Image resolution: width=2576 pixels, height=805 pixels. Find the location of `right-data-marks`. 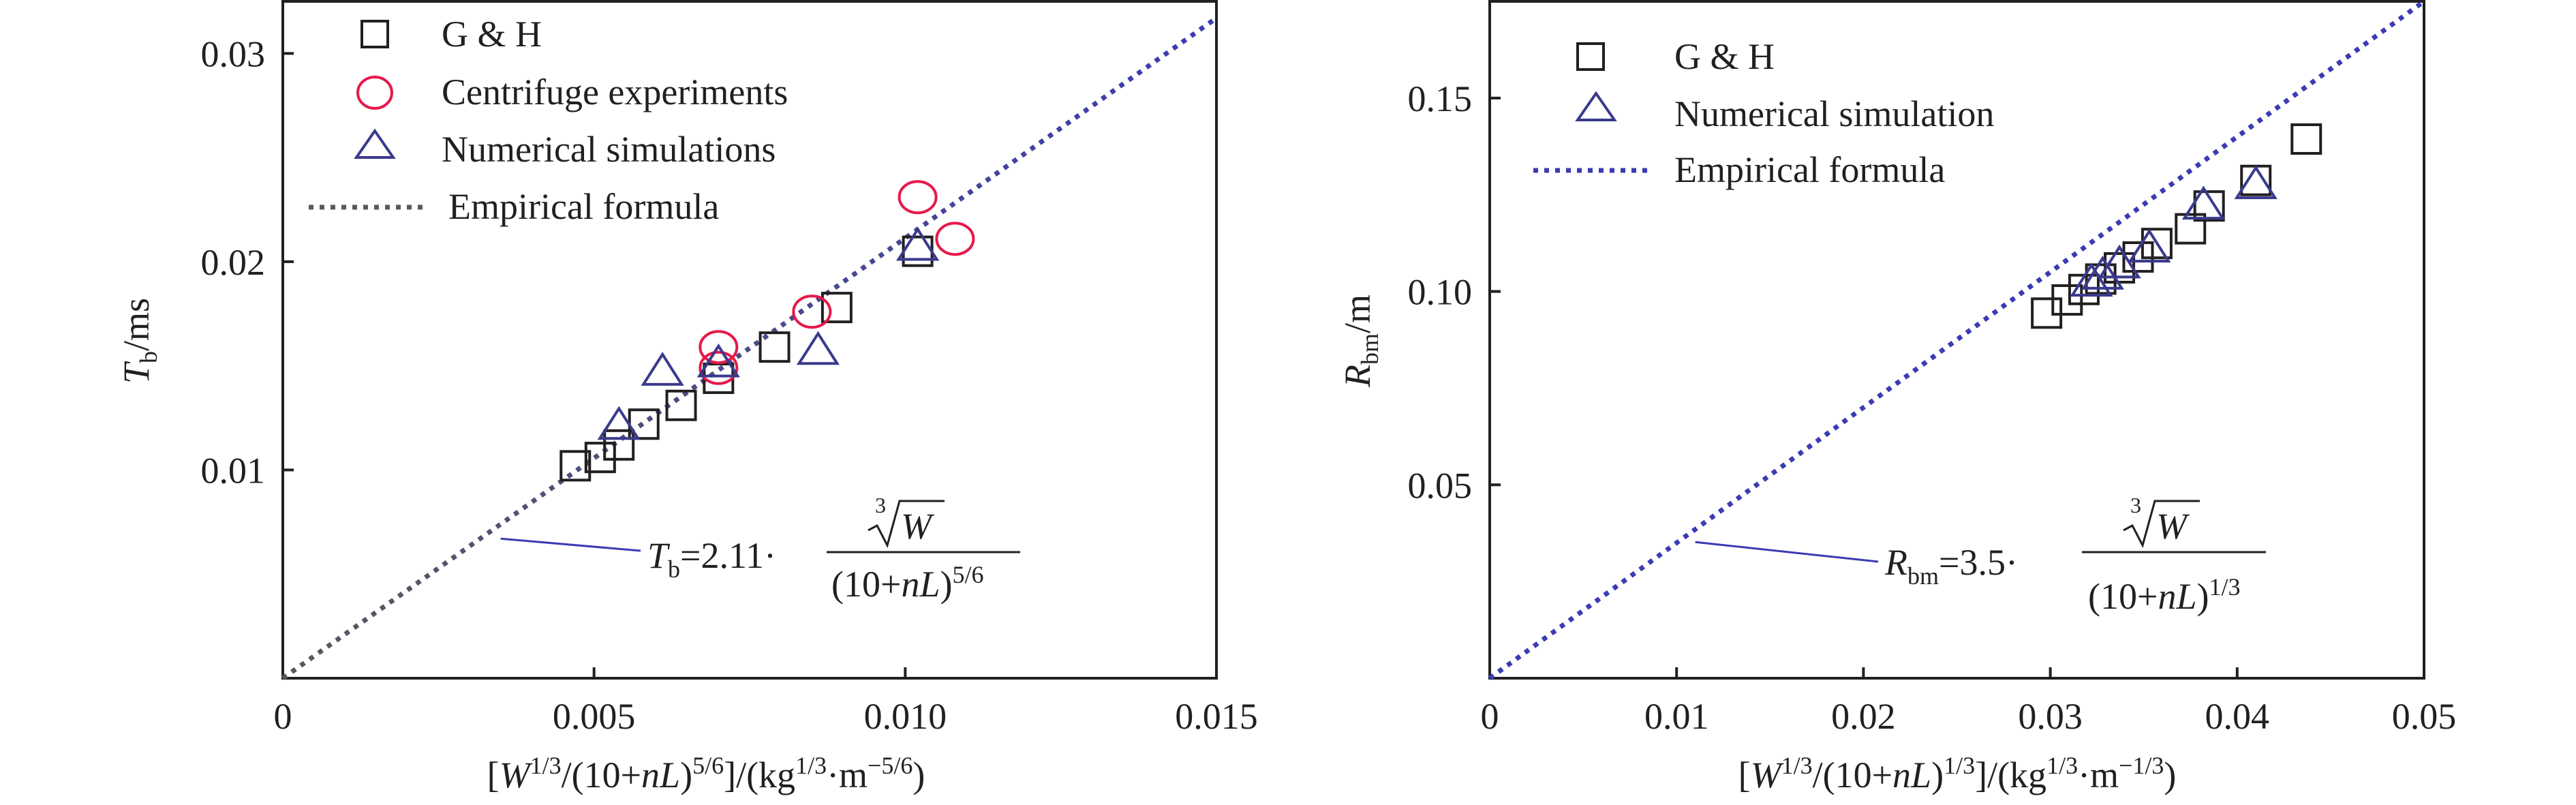

right-data-marks is located at coordinates (2176, 226).